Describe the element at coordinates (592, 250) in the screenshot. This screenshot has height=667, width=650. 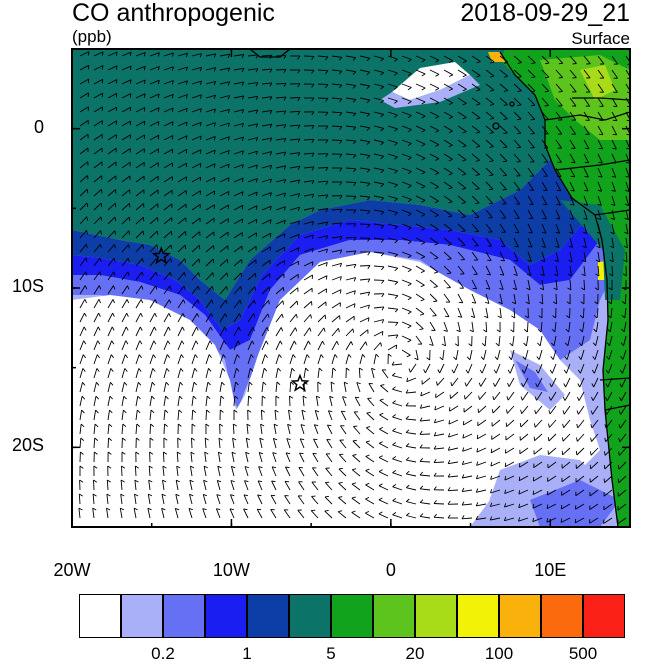
I see `land-dark` at that location.